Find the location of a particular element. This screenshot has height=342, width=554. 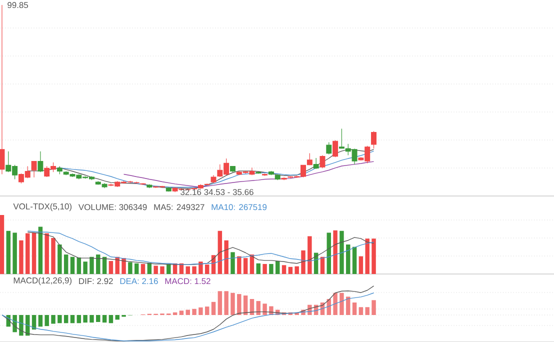

series-label: MACD: 1.52 is located at coordinates (187, 281).